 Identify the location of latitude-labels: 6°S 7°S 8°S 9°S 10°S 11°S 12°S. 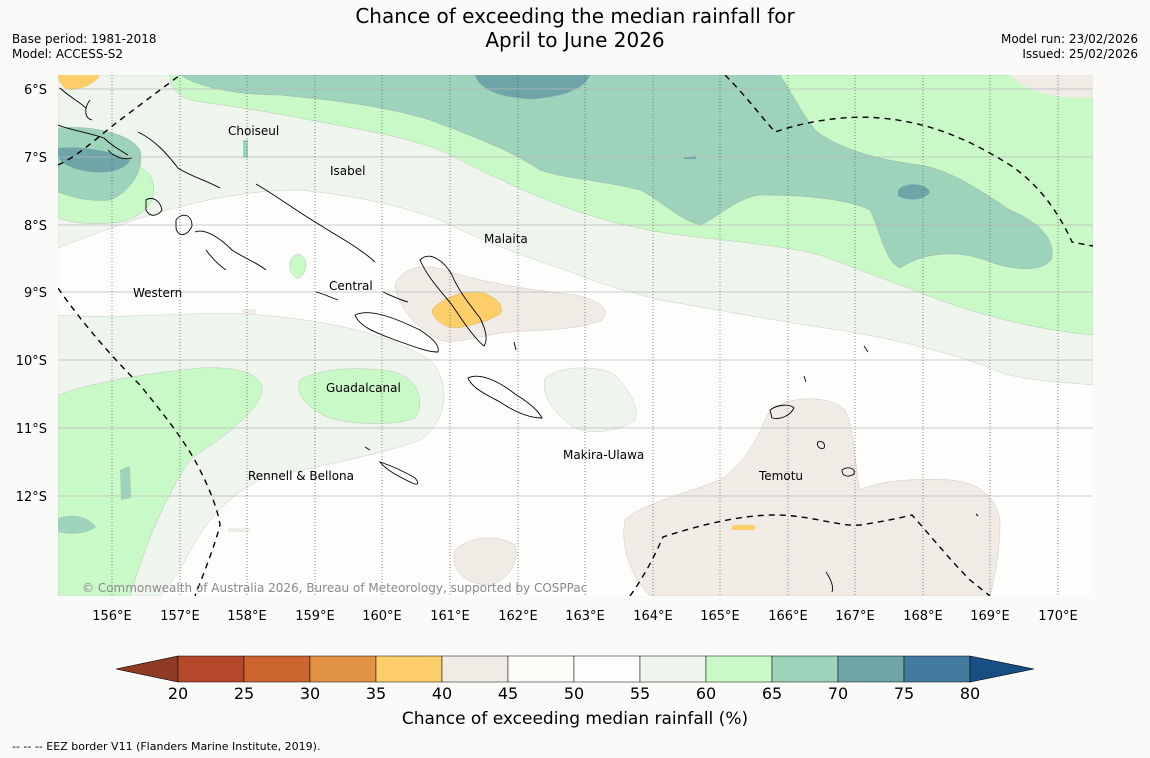
(31, 294).